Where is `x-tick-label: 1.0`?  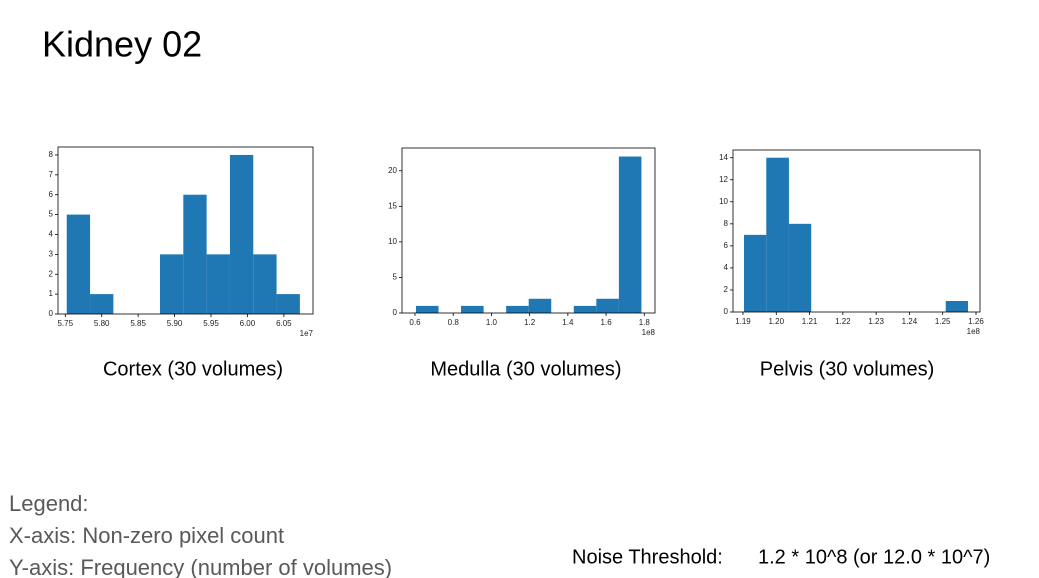
x-tick-label: 1.0 is located at coordinates (492, 322).